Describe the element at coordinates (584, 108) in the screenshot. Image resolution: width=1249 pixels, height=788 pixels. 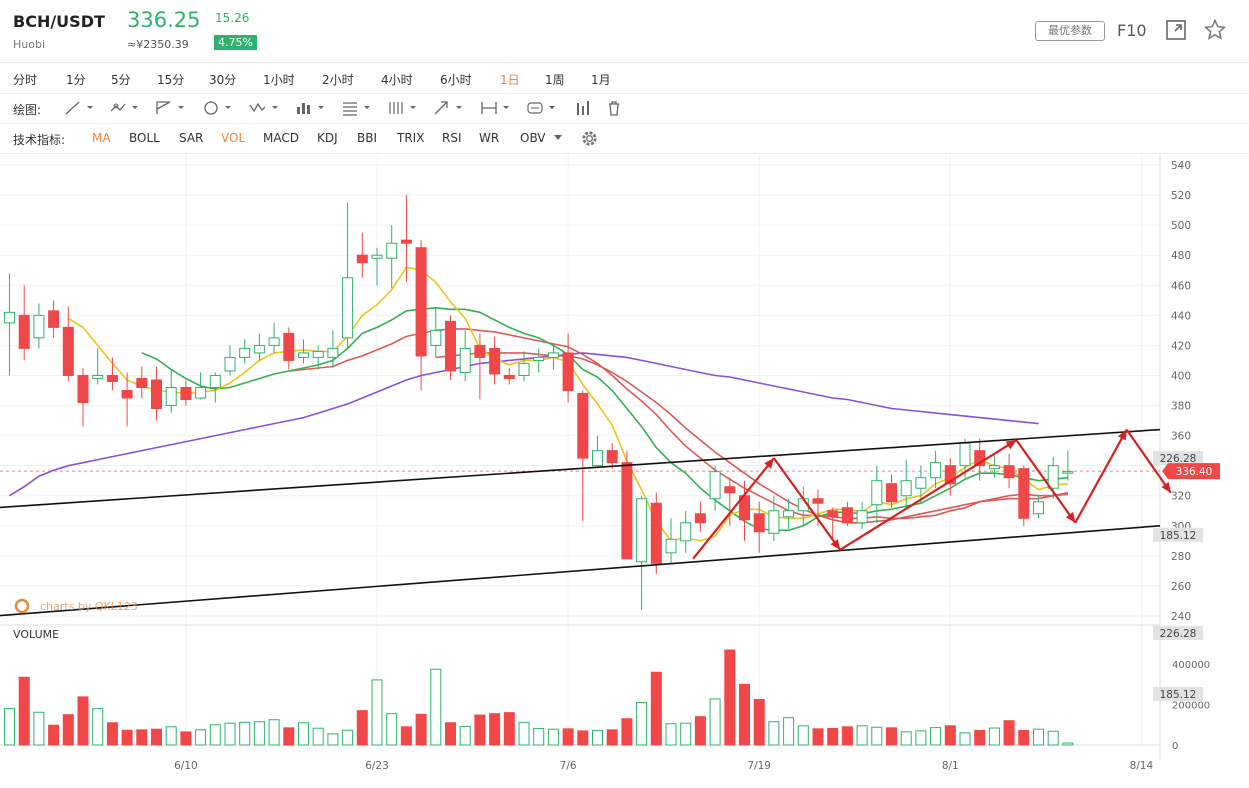
I see `bars-tool-icon` at that location.